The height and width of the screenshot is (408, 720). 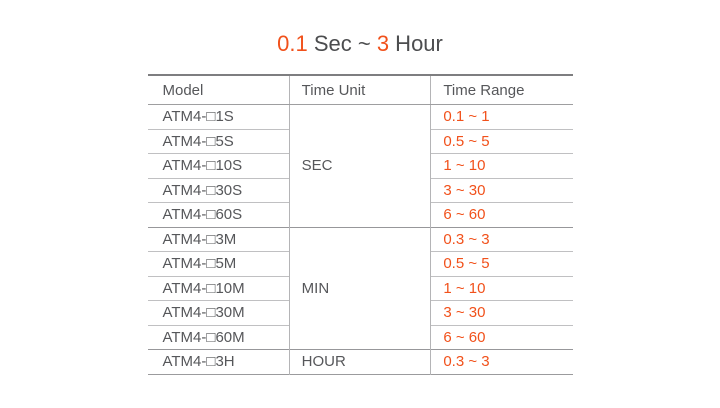 I want to click on table-header: Model Time Unit Time Range, so click(x=360, y=90).